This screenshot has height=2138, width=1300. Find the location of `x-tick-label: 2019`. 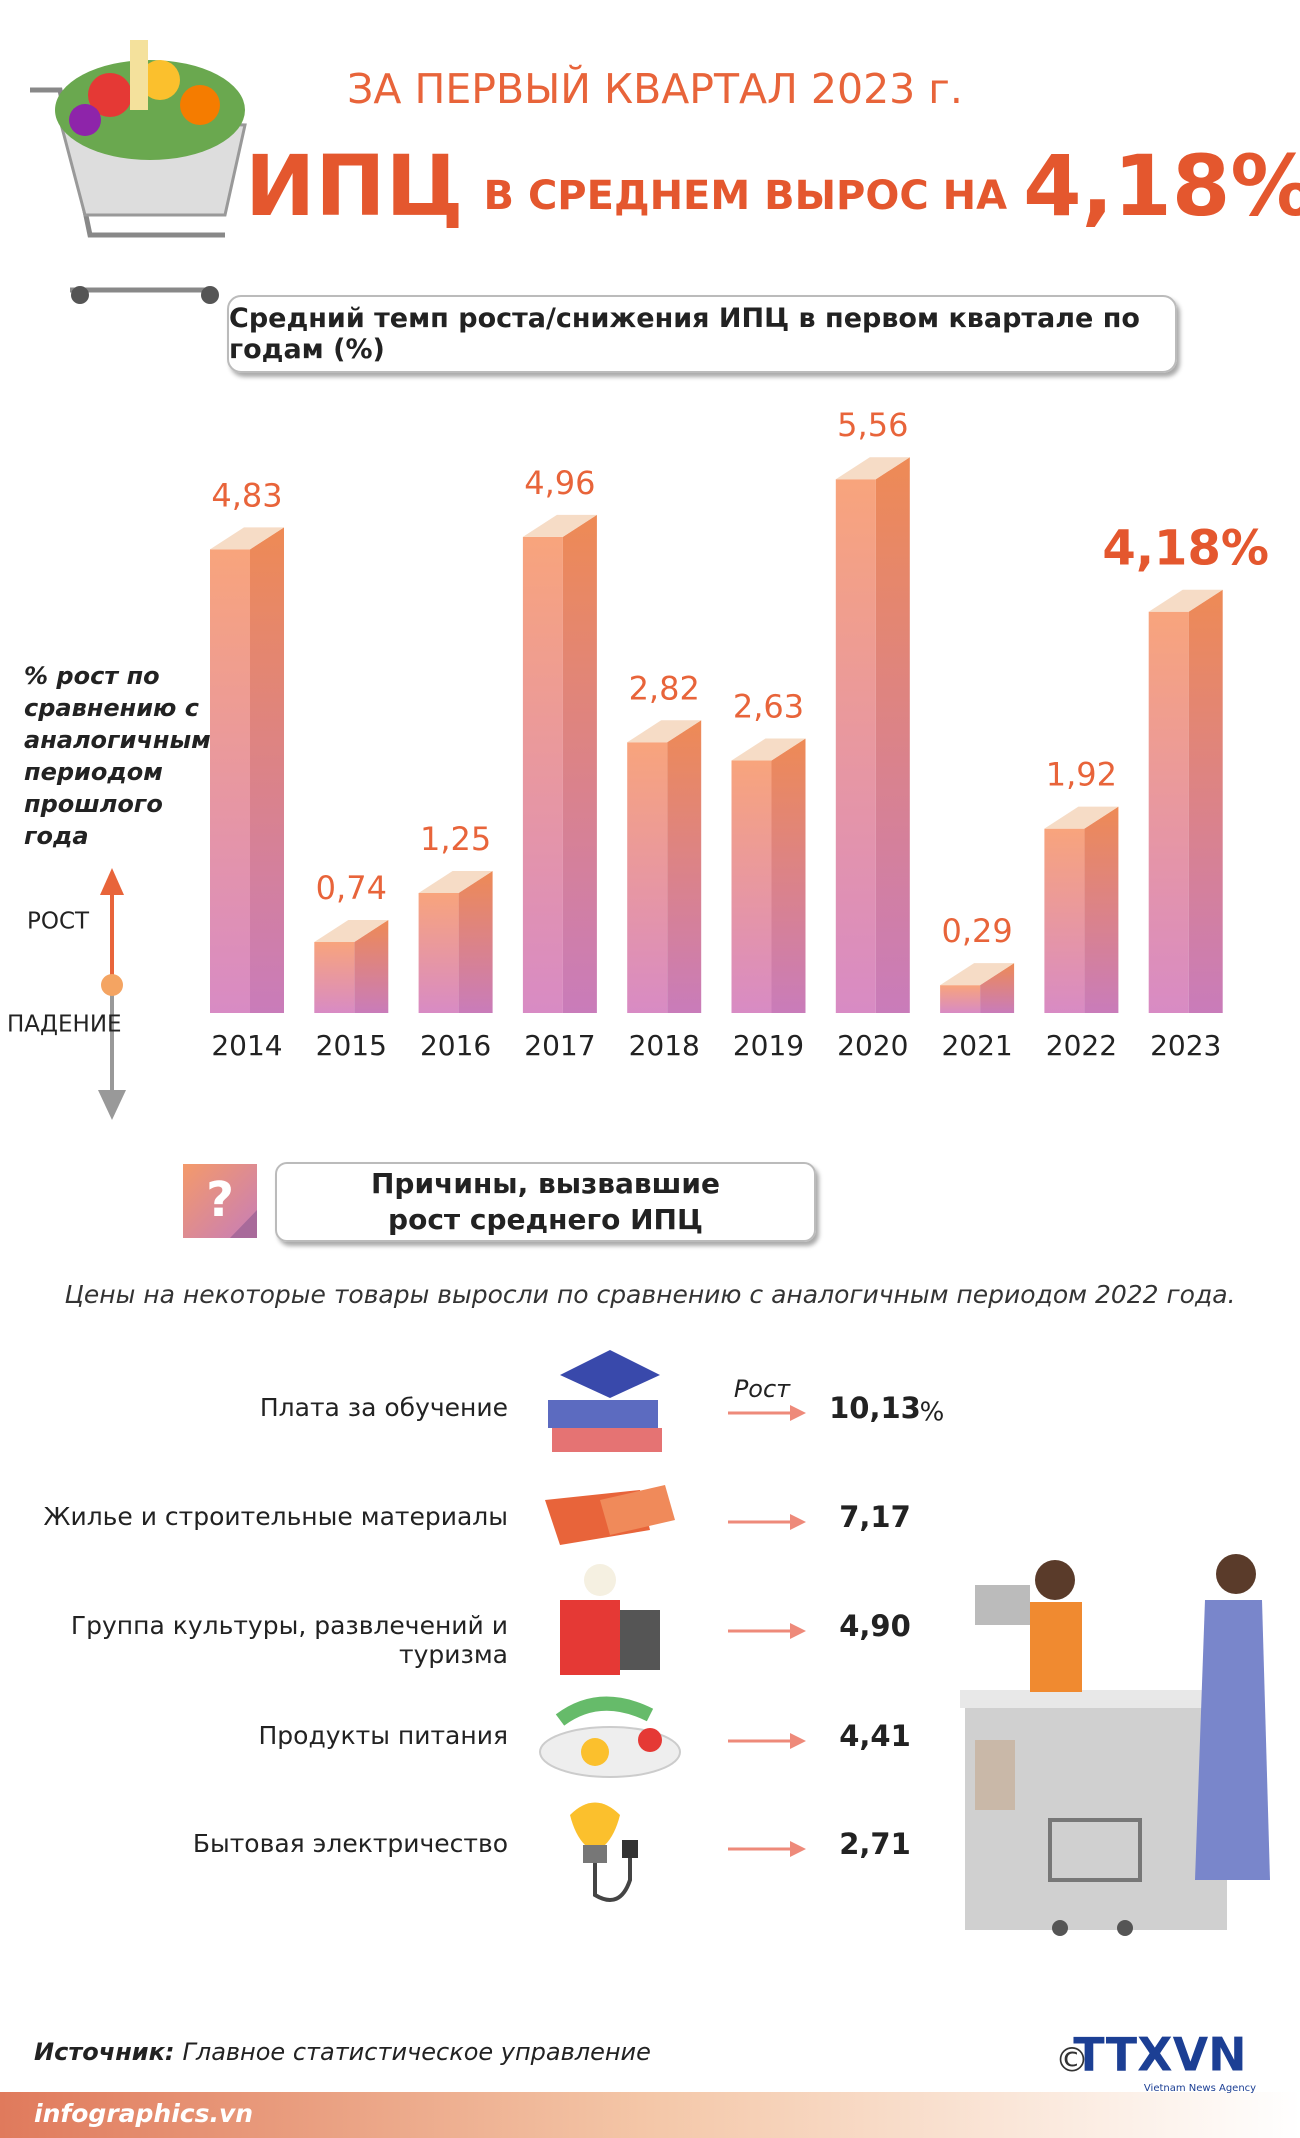

x-tick-label: 2019 is located at coordinates (768, 1045).